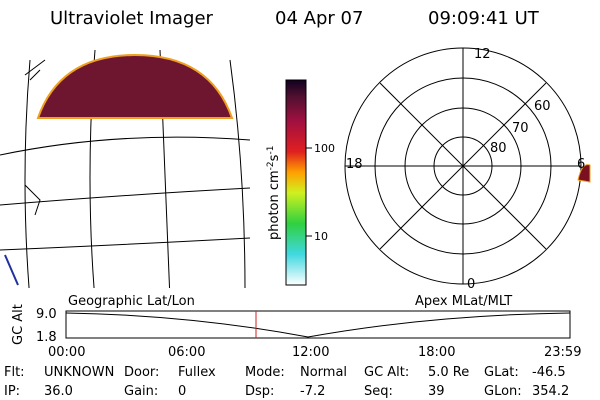 This screenshot has width=600, height=400. I want to click on polar-label: 0, so click(471, 284).